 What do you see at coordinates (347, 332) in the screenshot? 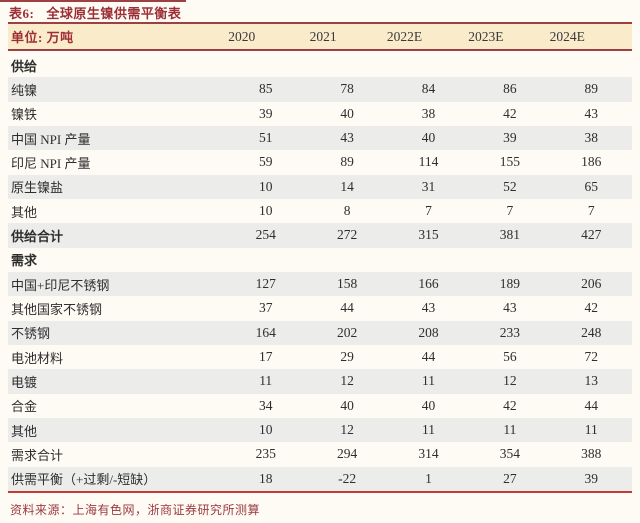
I see `cell-value: 202` at bounding box center [347, 332].